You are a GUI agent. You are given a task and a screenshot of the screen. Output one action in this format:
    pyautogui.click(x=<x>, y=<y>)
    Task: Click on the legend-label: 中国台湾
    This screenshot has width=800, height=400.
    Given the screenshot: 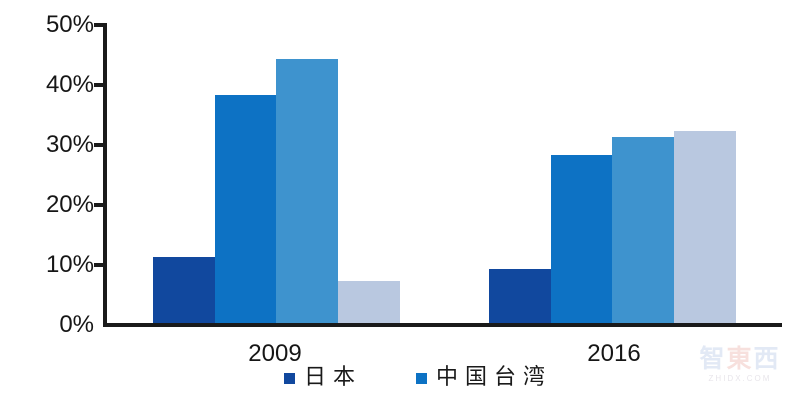 What is the action you would take?
    pyautogui.click(x=494, y=376)
    